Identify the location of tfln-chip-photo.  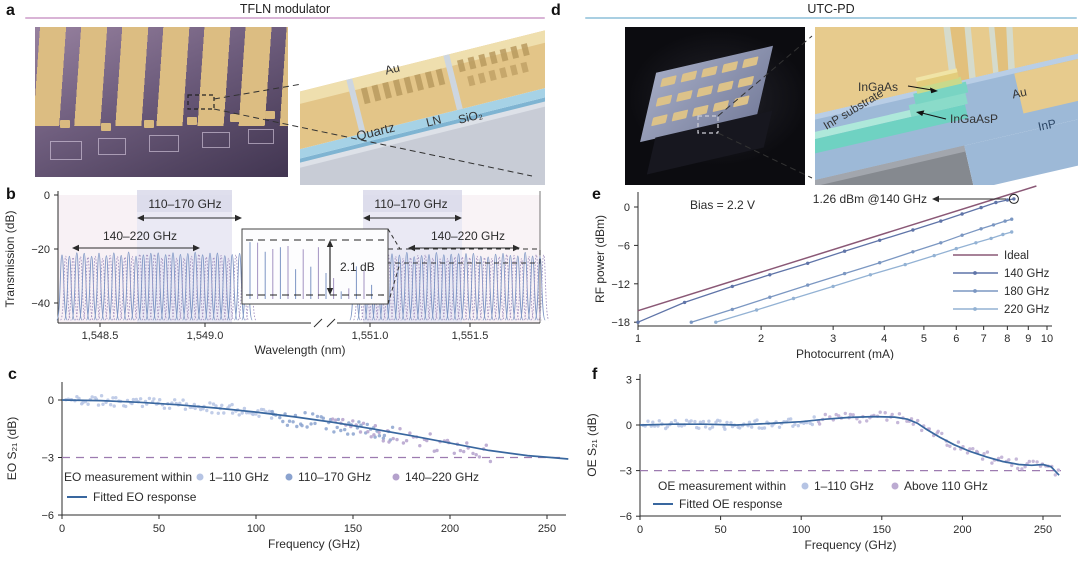
(161, 102).